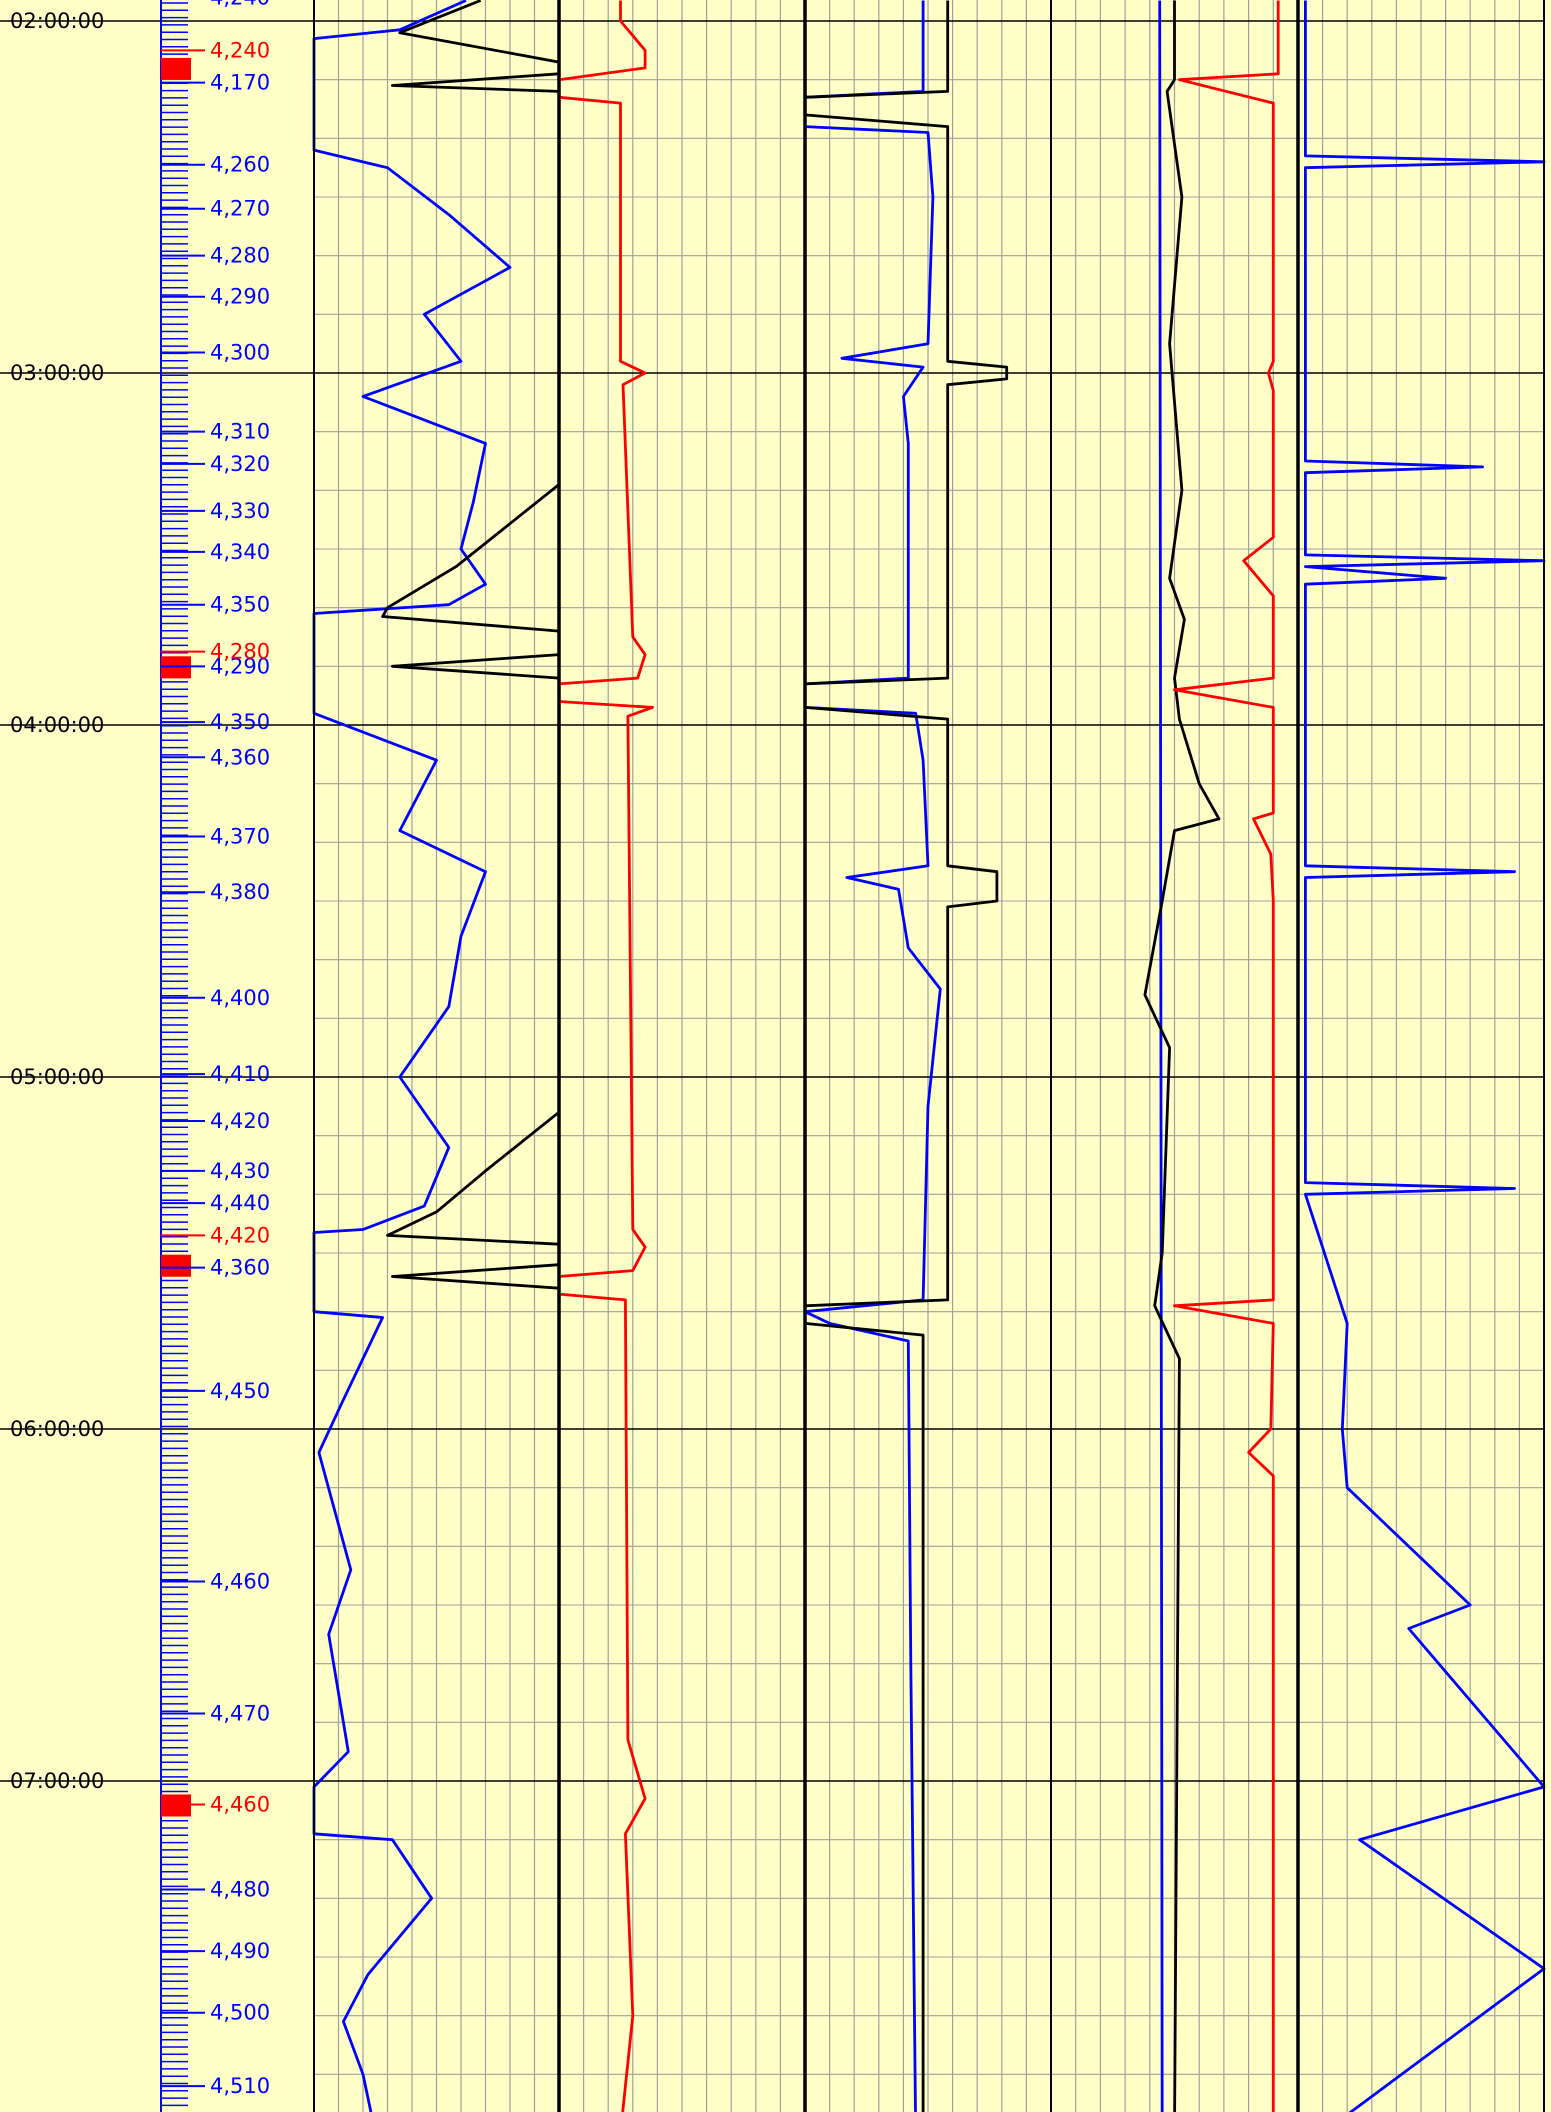 This screenshot has width=1551, height=2112. I want to click on depth-label-blue: 4,490, so click(240, 1951).